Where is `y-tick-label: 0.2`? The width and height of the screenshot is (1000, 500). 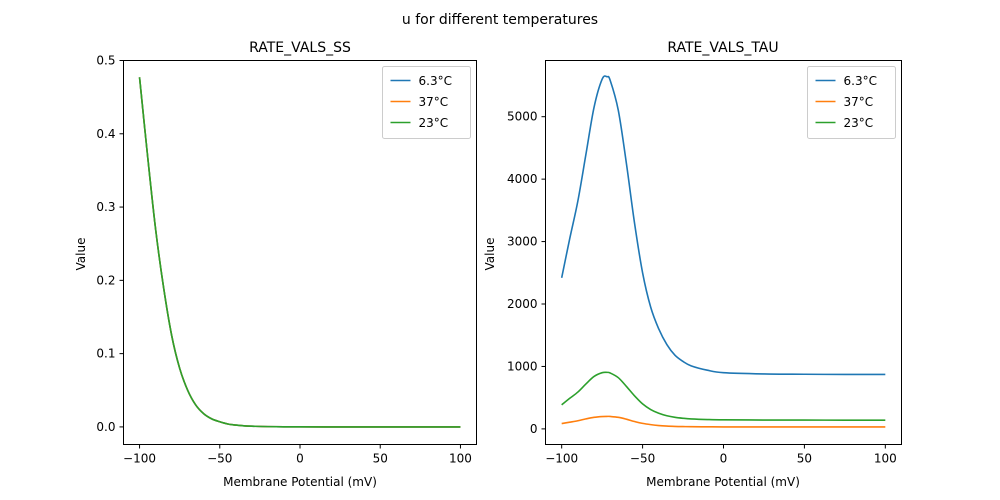
y-tick-label: 0.2 is located at coordinates (105, 280).